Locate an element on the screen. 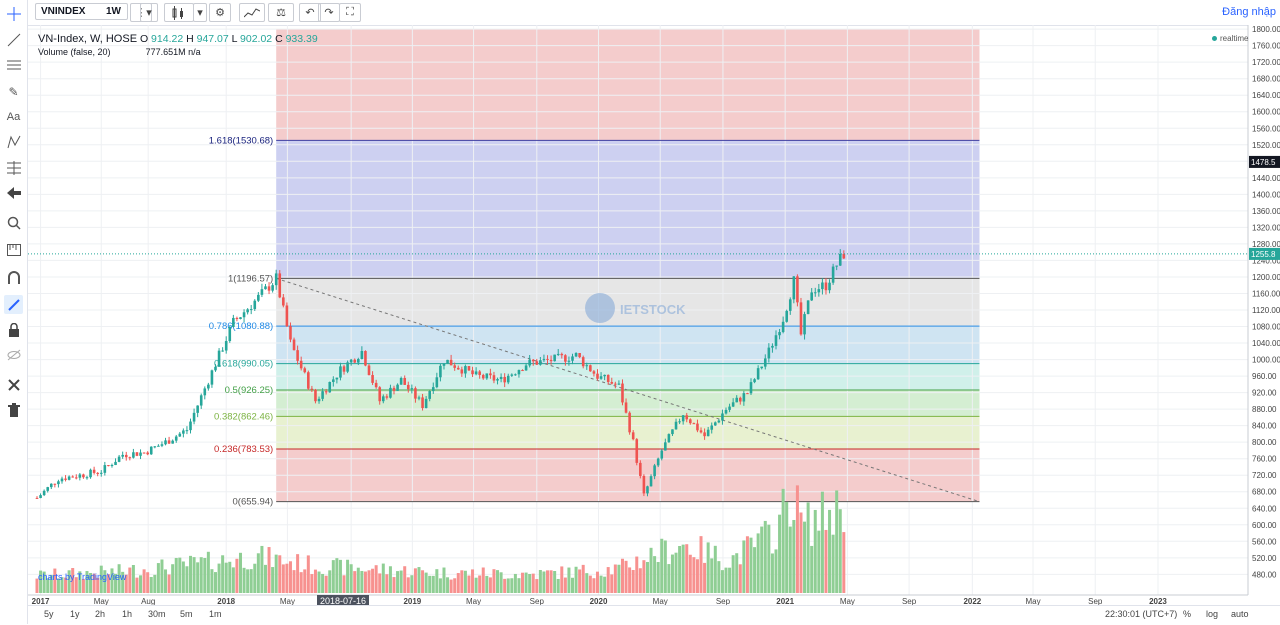 Image resolution: width=1280 pixels, height=625 pixels. fib-label: 0.618(990.05) is located at coordinates (243, 364).